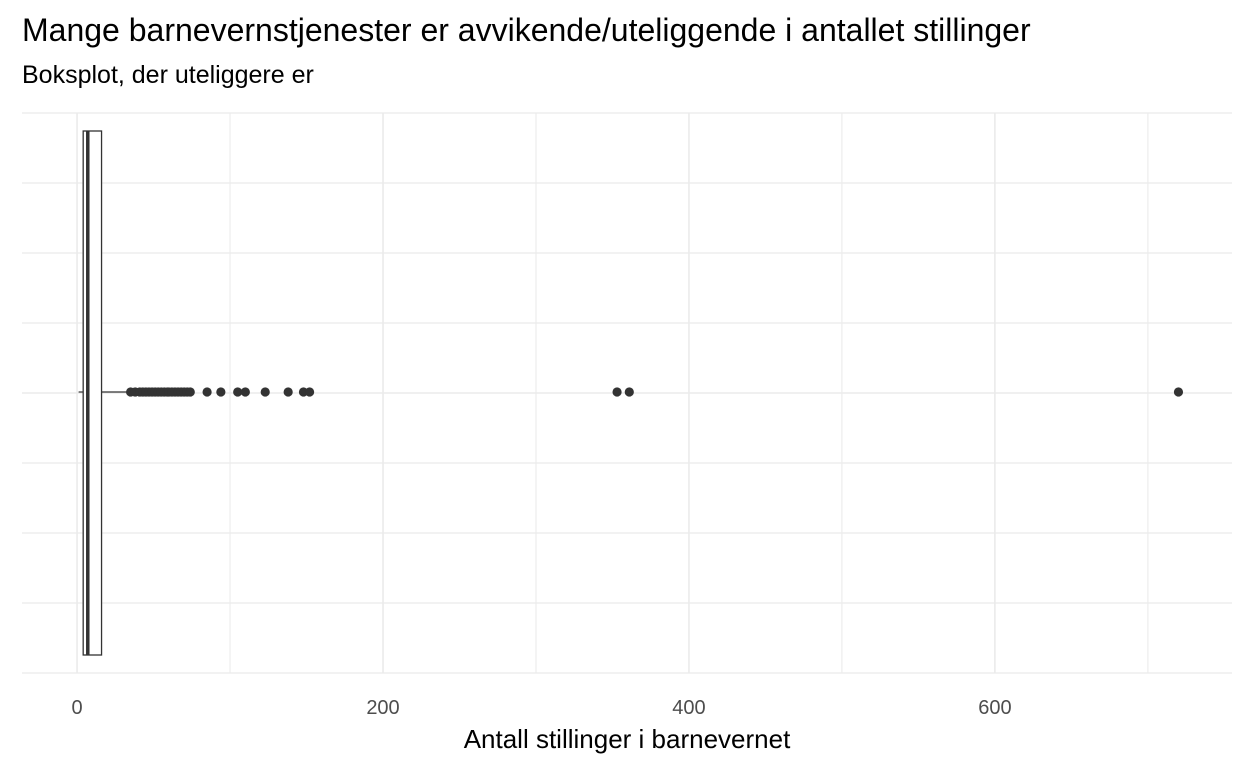  Describe the element at coordinates (168, 75) in the screenshot. I see `chart-subtitle: Boksplot, der uteliggere er` at that location.